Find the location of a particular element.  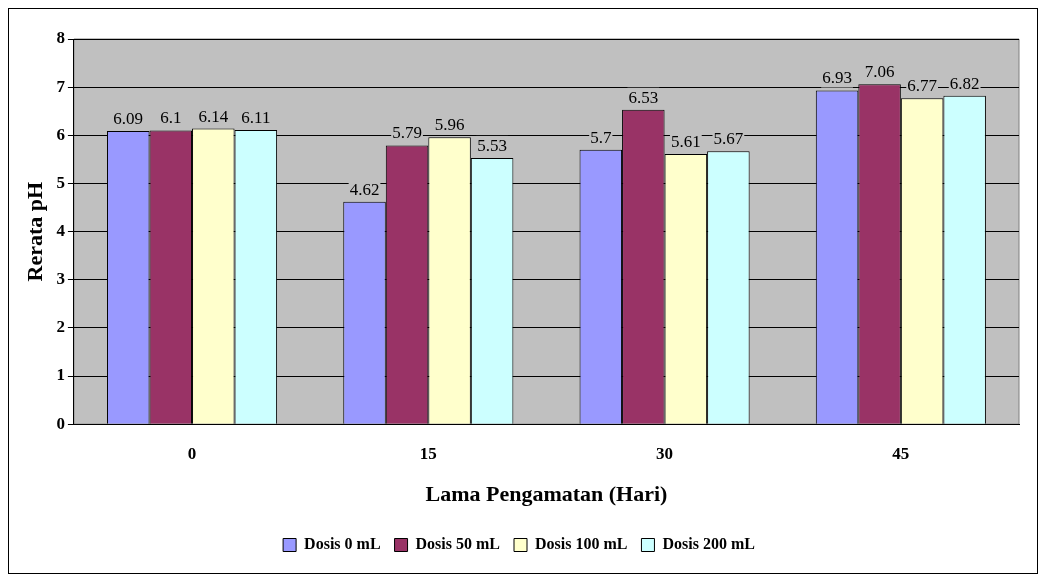

legend-label: Dosis 50 mL is located at coordinates (457, 544).